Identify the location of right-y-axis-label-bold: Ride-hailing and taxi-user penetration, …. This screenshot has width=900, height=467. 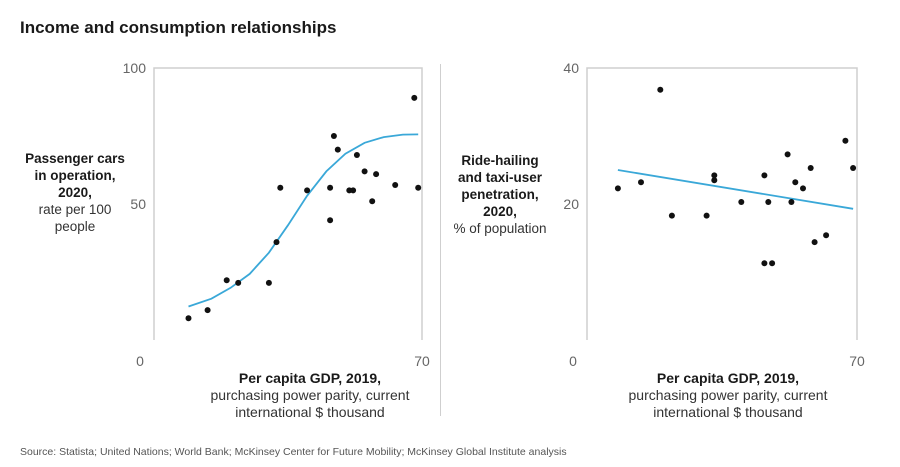
(500, 186).